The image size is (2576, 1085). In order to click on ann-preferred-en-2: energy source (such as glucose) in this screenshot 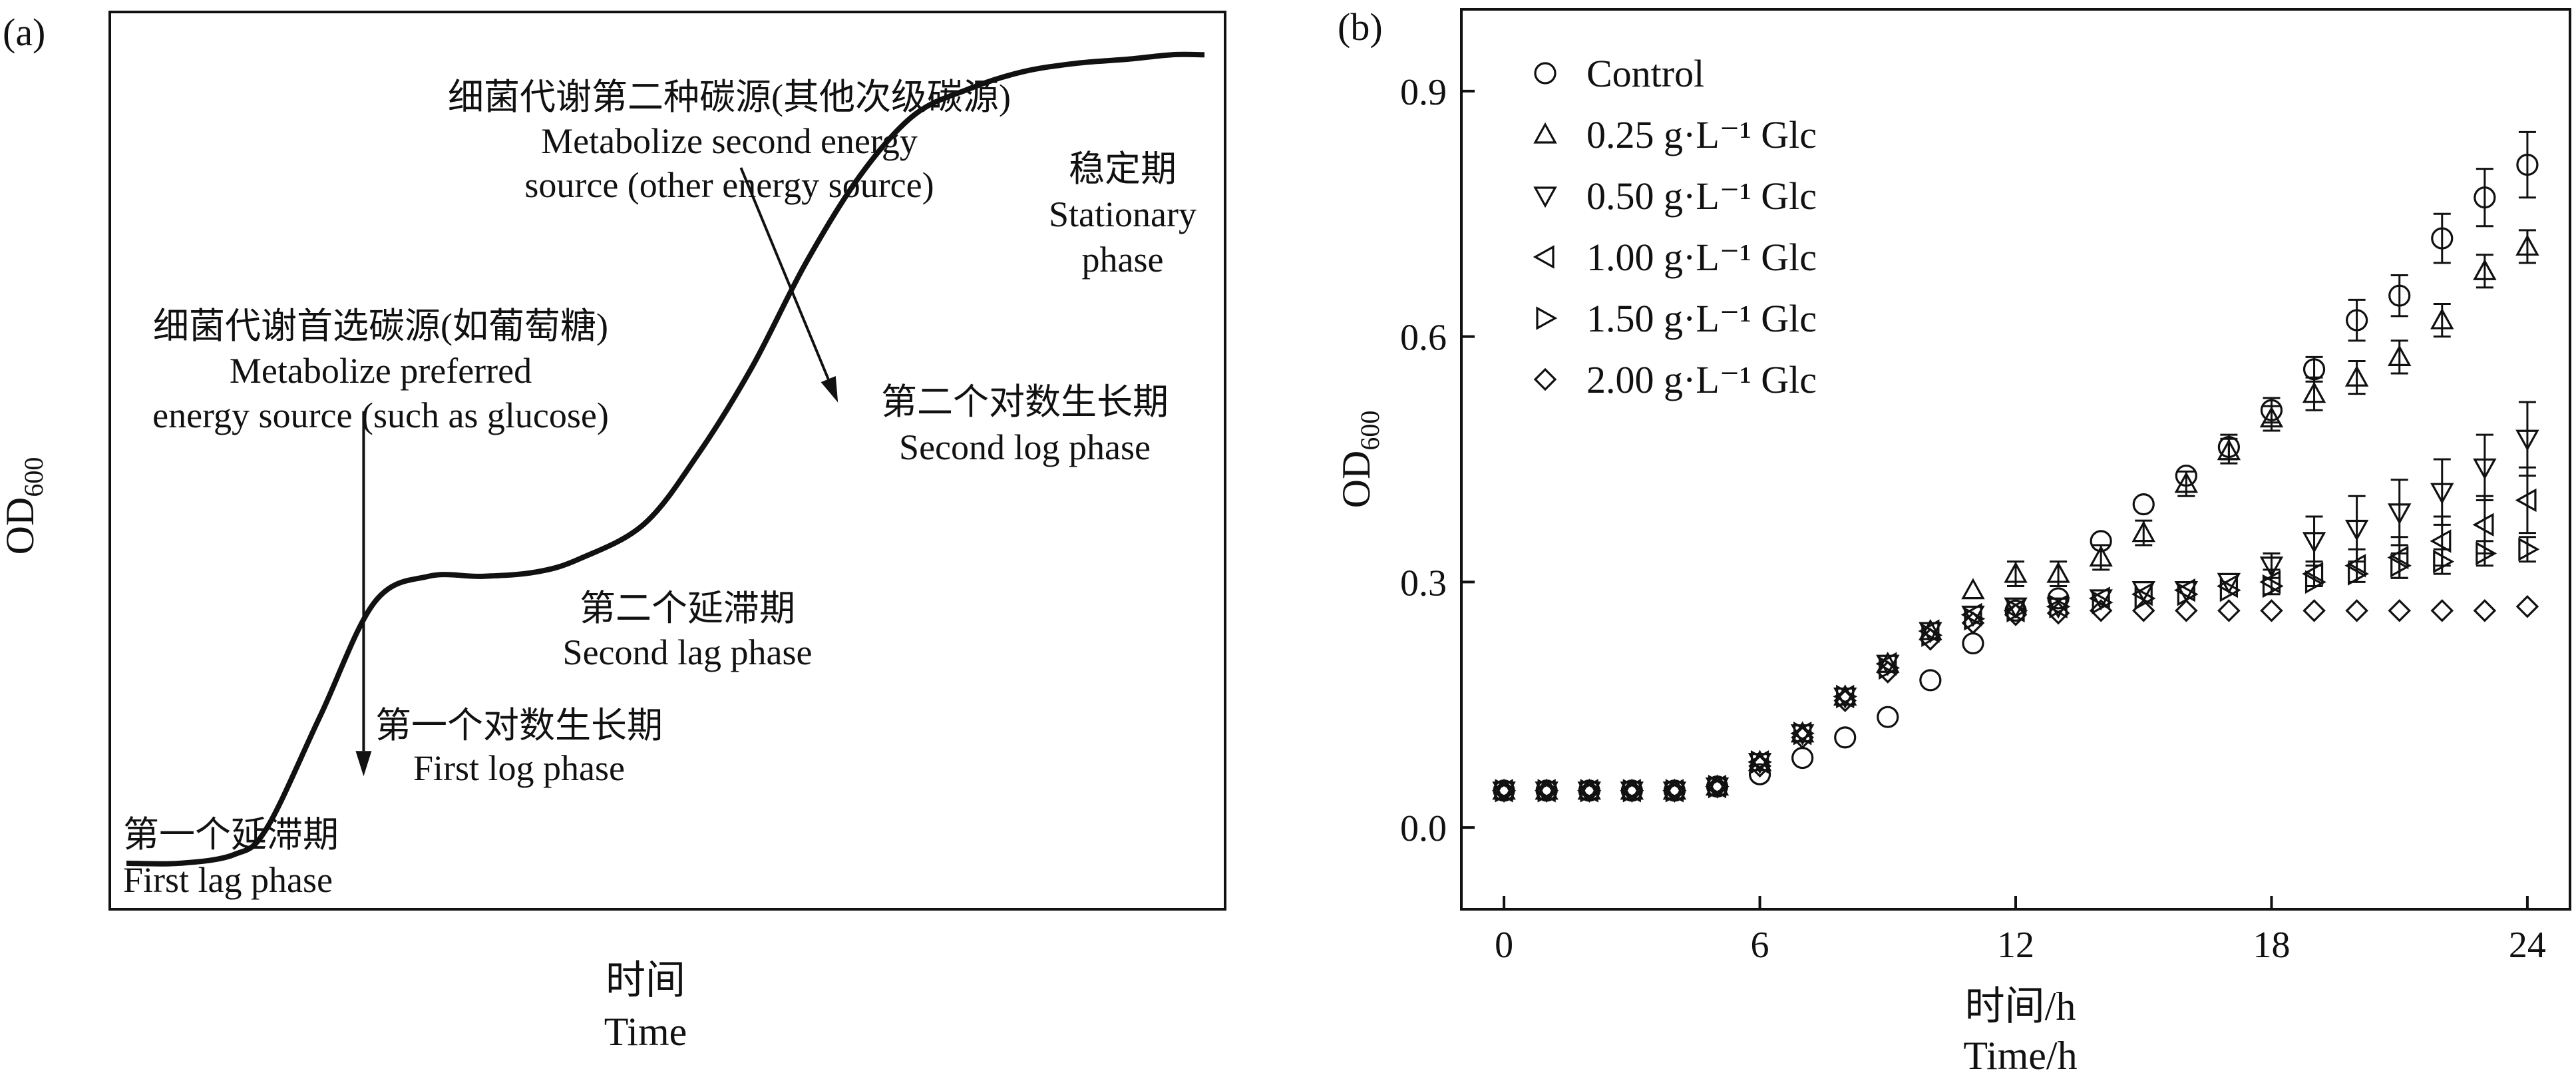, I will do `click(380, 415)`.